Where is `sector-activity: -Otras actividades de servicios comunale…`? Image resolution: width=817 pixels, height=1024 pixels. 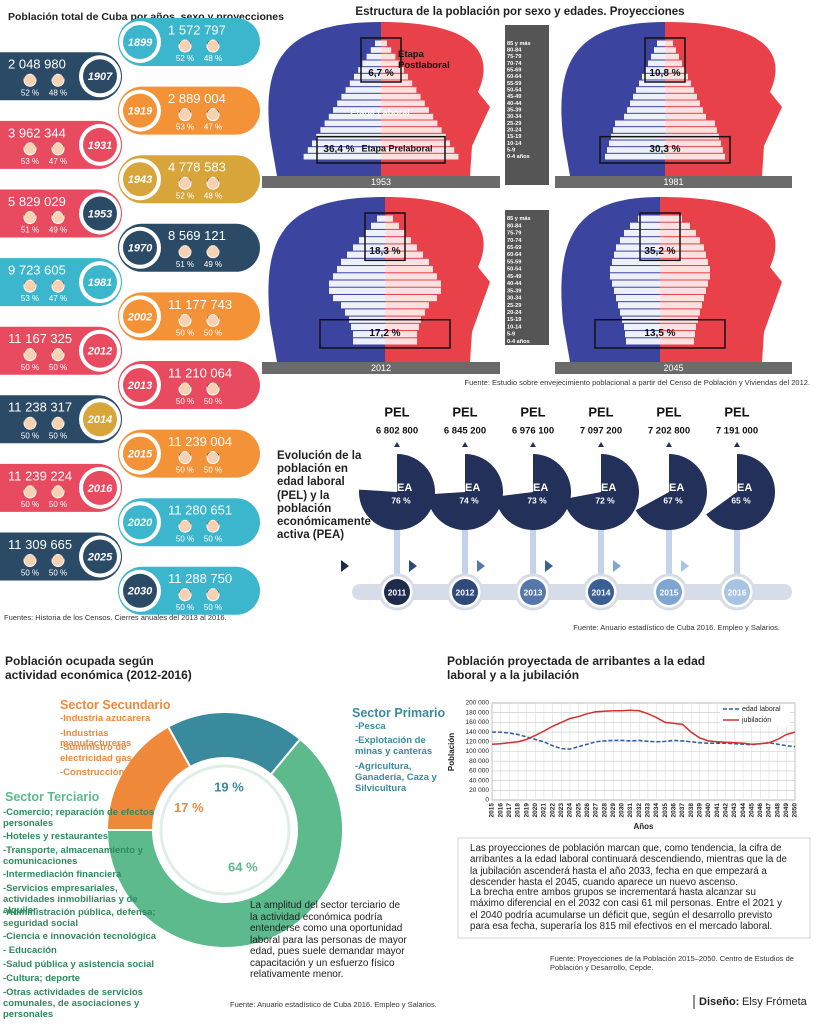
sector-activity: -Otras actividades de servicios comunale… is located at coordinates (73, 1003).